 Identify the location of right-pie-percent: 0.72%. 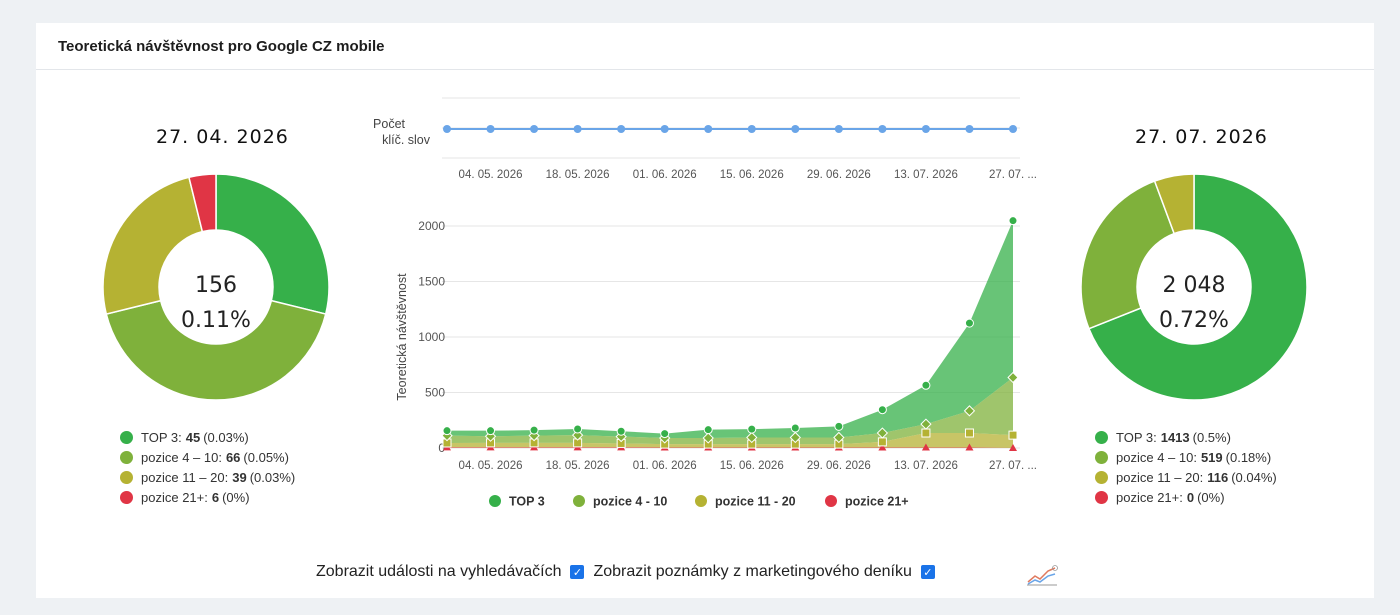
(1194, 320).